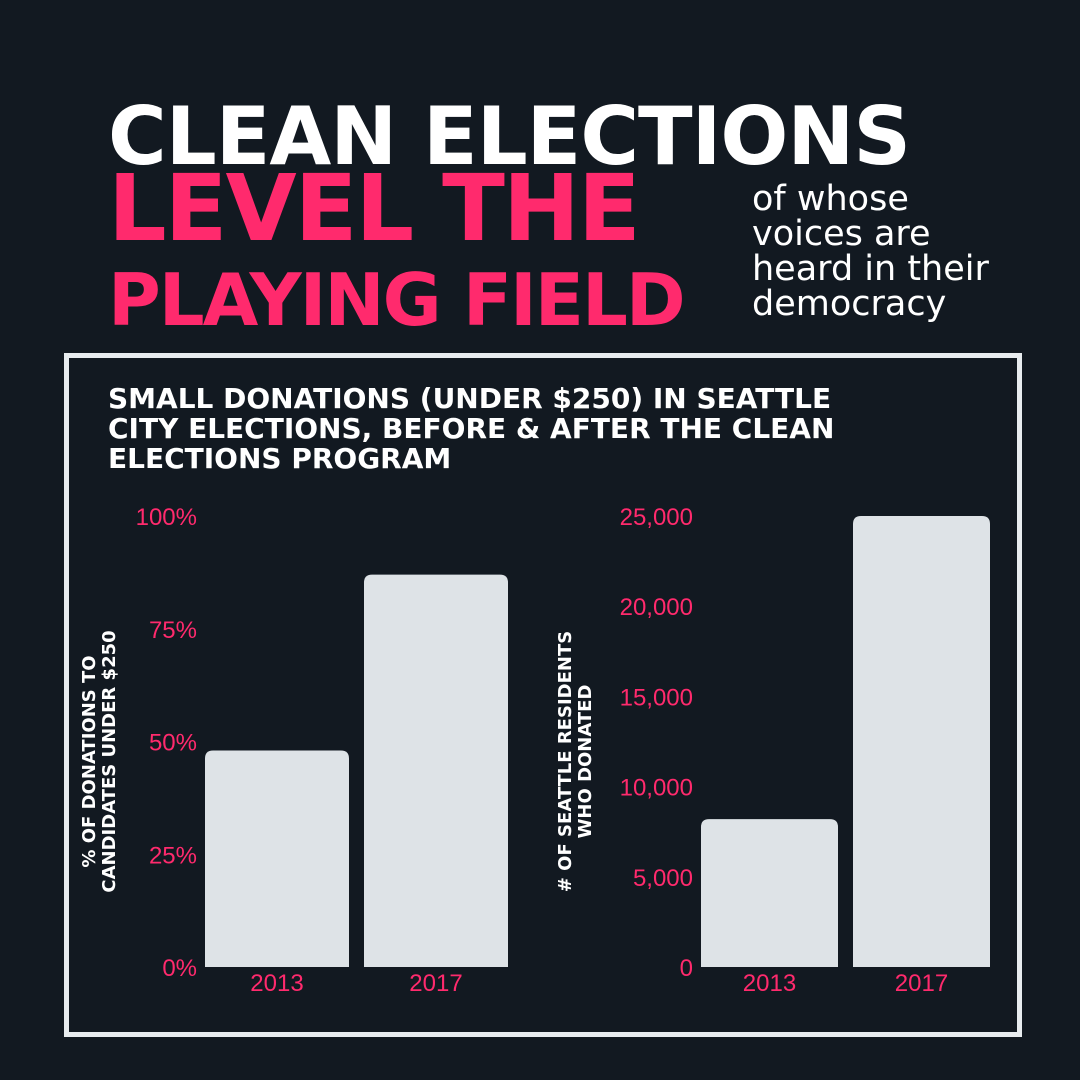 This screenshot has height=1080, width=1080. Describe the element at coordinates (179, 968) in the screenshot. I see `y-tick-label: 0%` at that location.